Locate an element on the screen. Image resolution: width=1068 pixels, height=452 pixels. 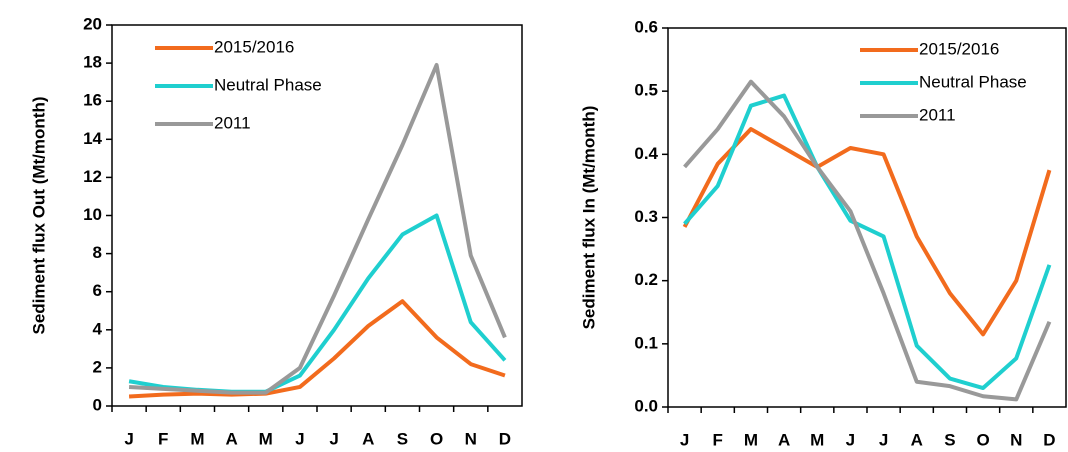
y-tick-label: 0.6 is located at coordinates (646, 26).